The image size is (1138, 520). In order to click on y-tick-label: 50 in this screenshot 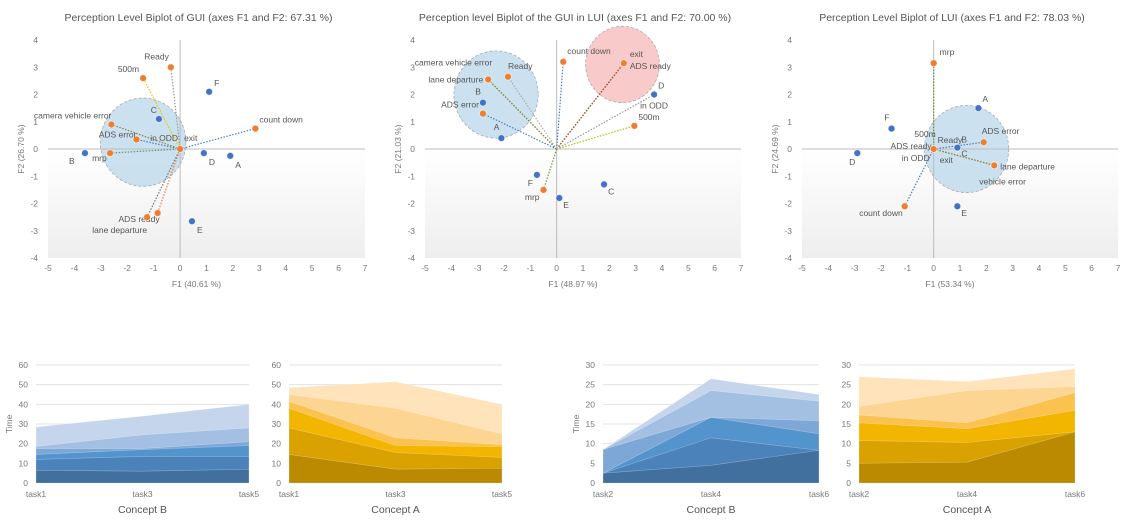, I will do `click(24, 385)`.